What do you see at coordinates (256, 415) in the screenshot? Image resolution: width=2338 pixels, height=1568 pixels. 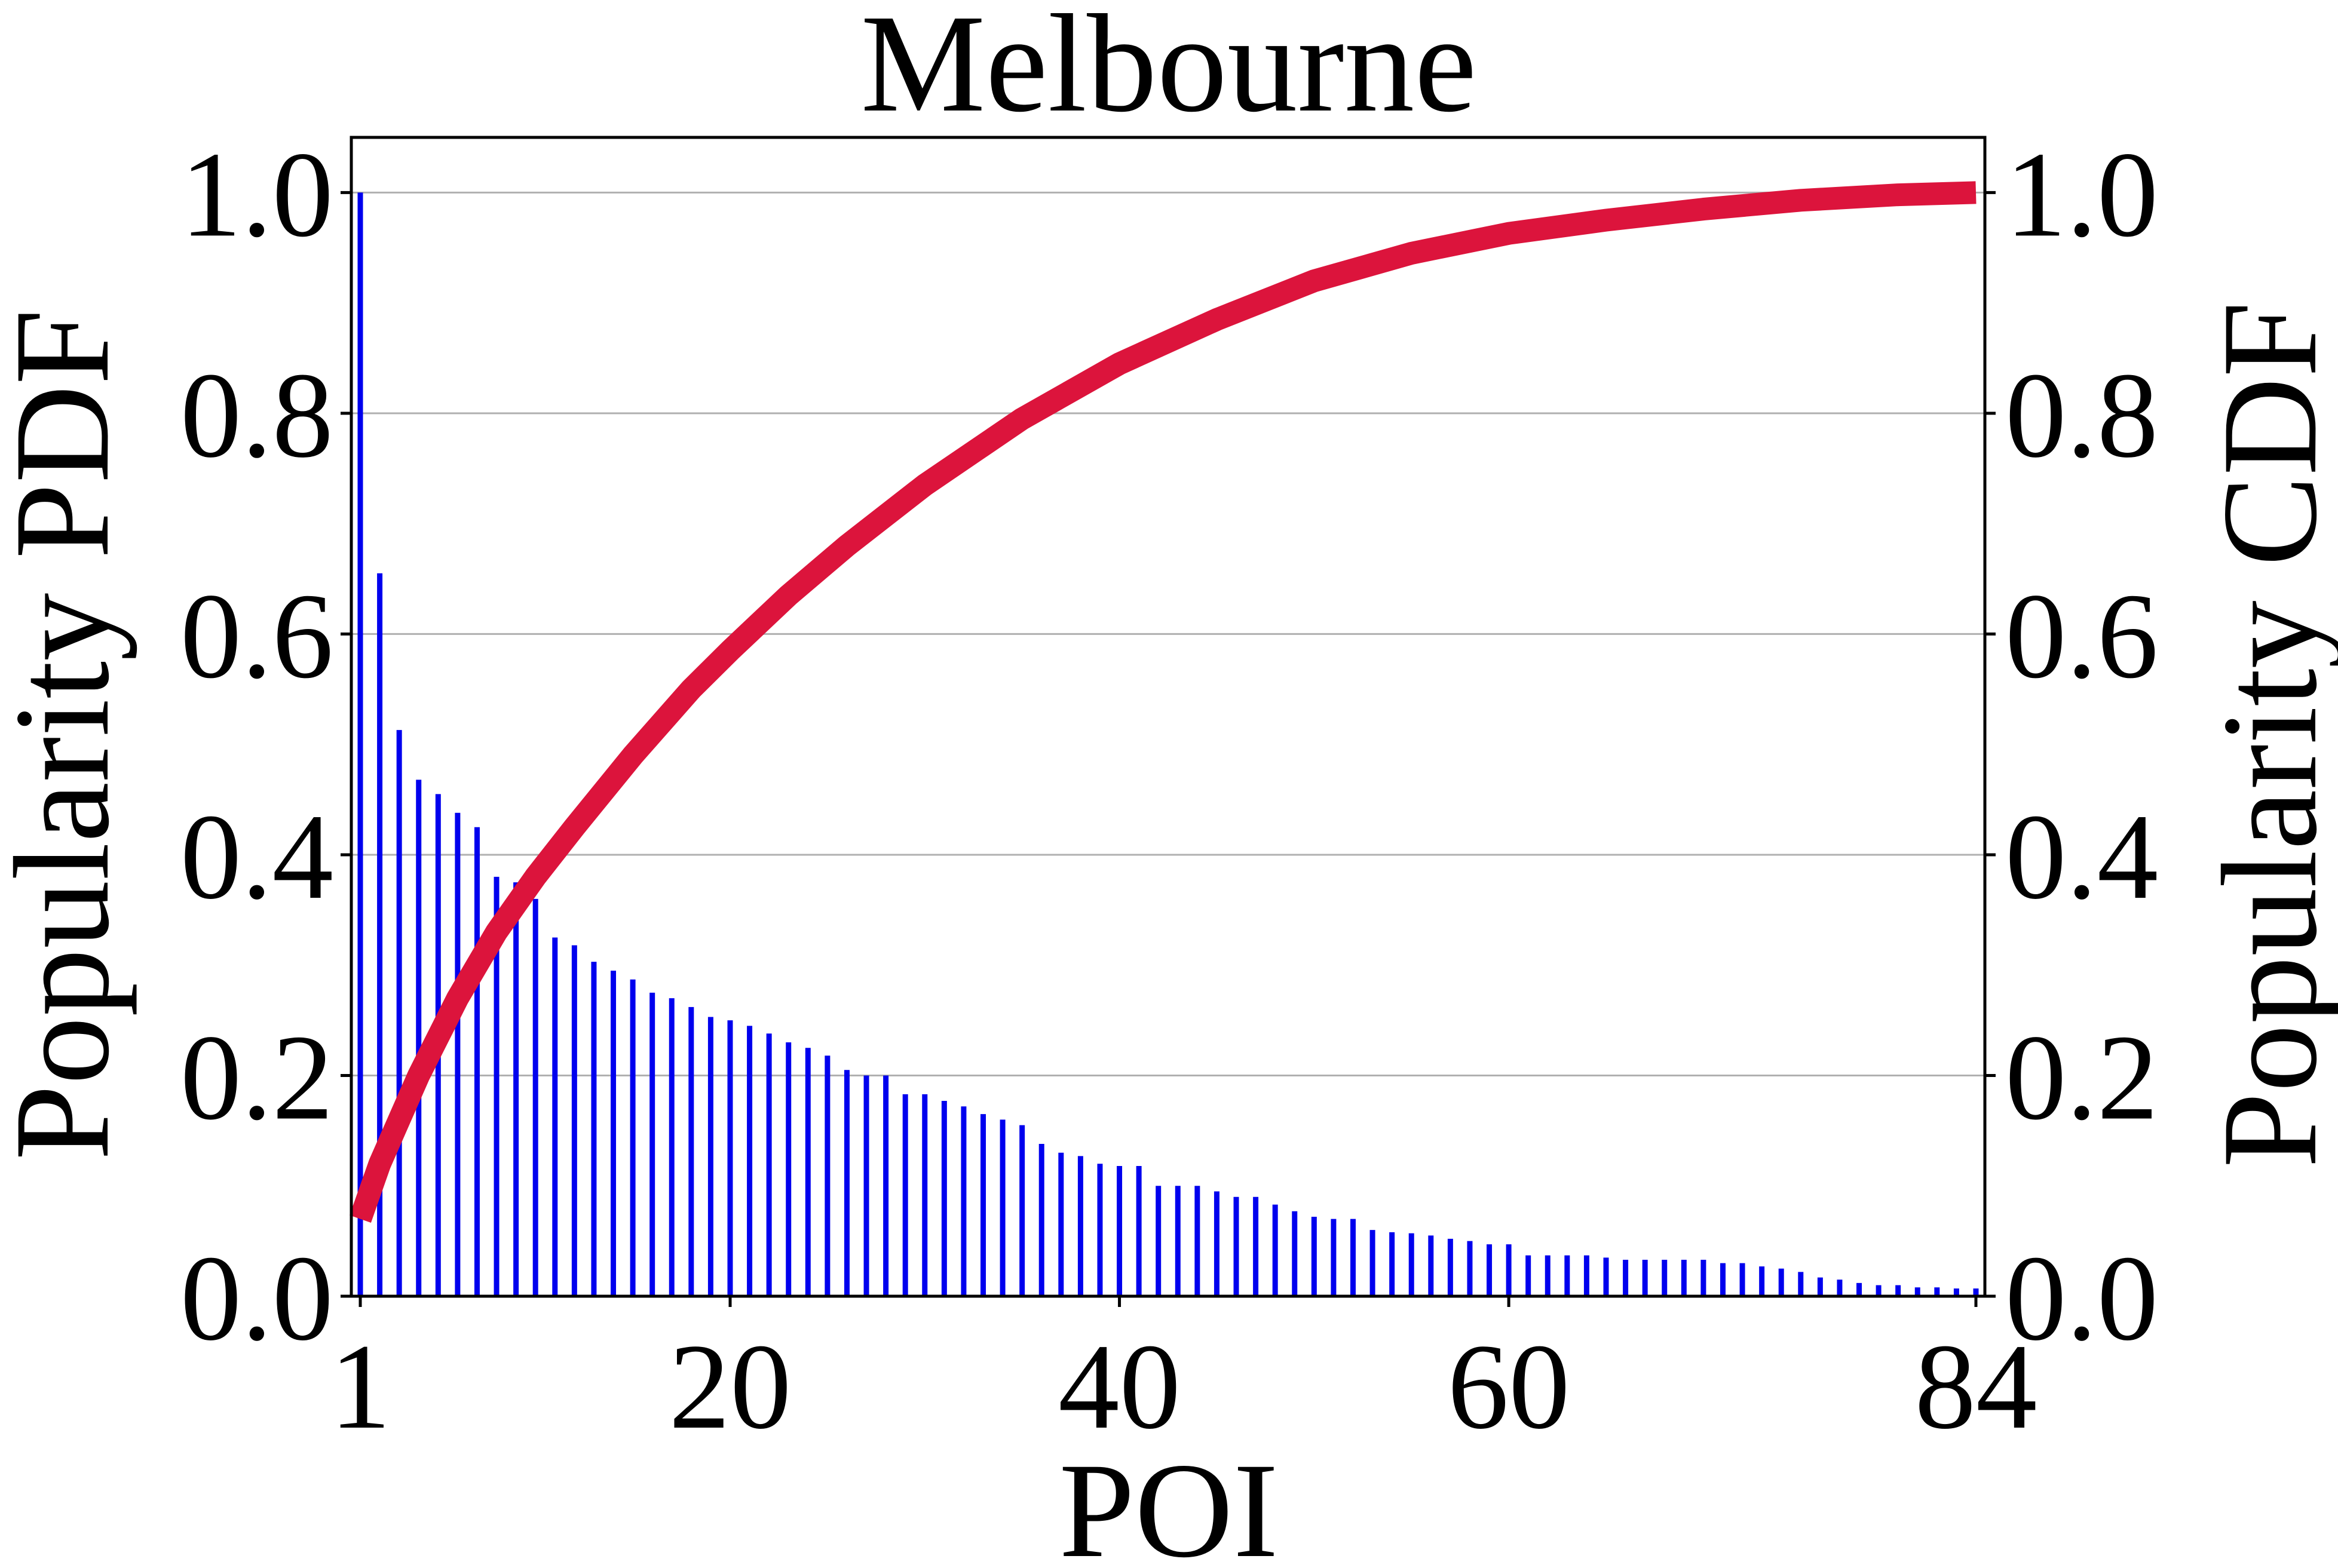 I see `y-tick-label-left-4: 0.8` at bounding box center [256, 415].